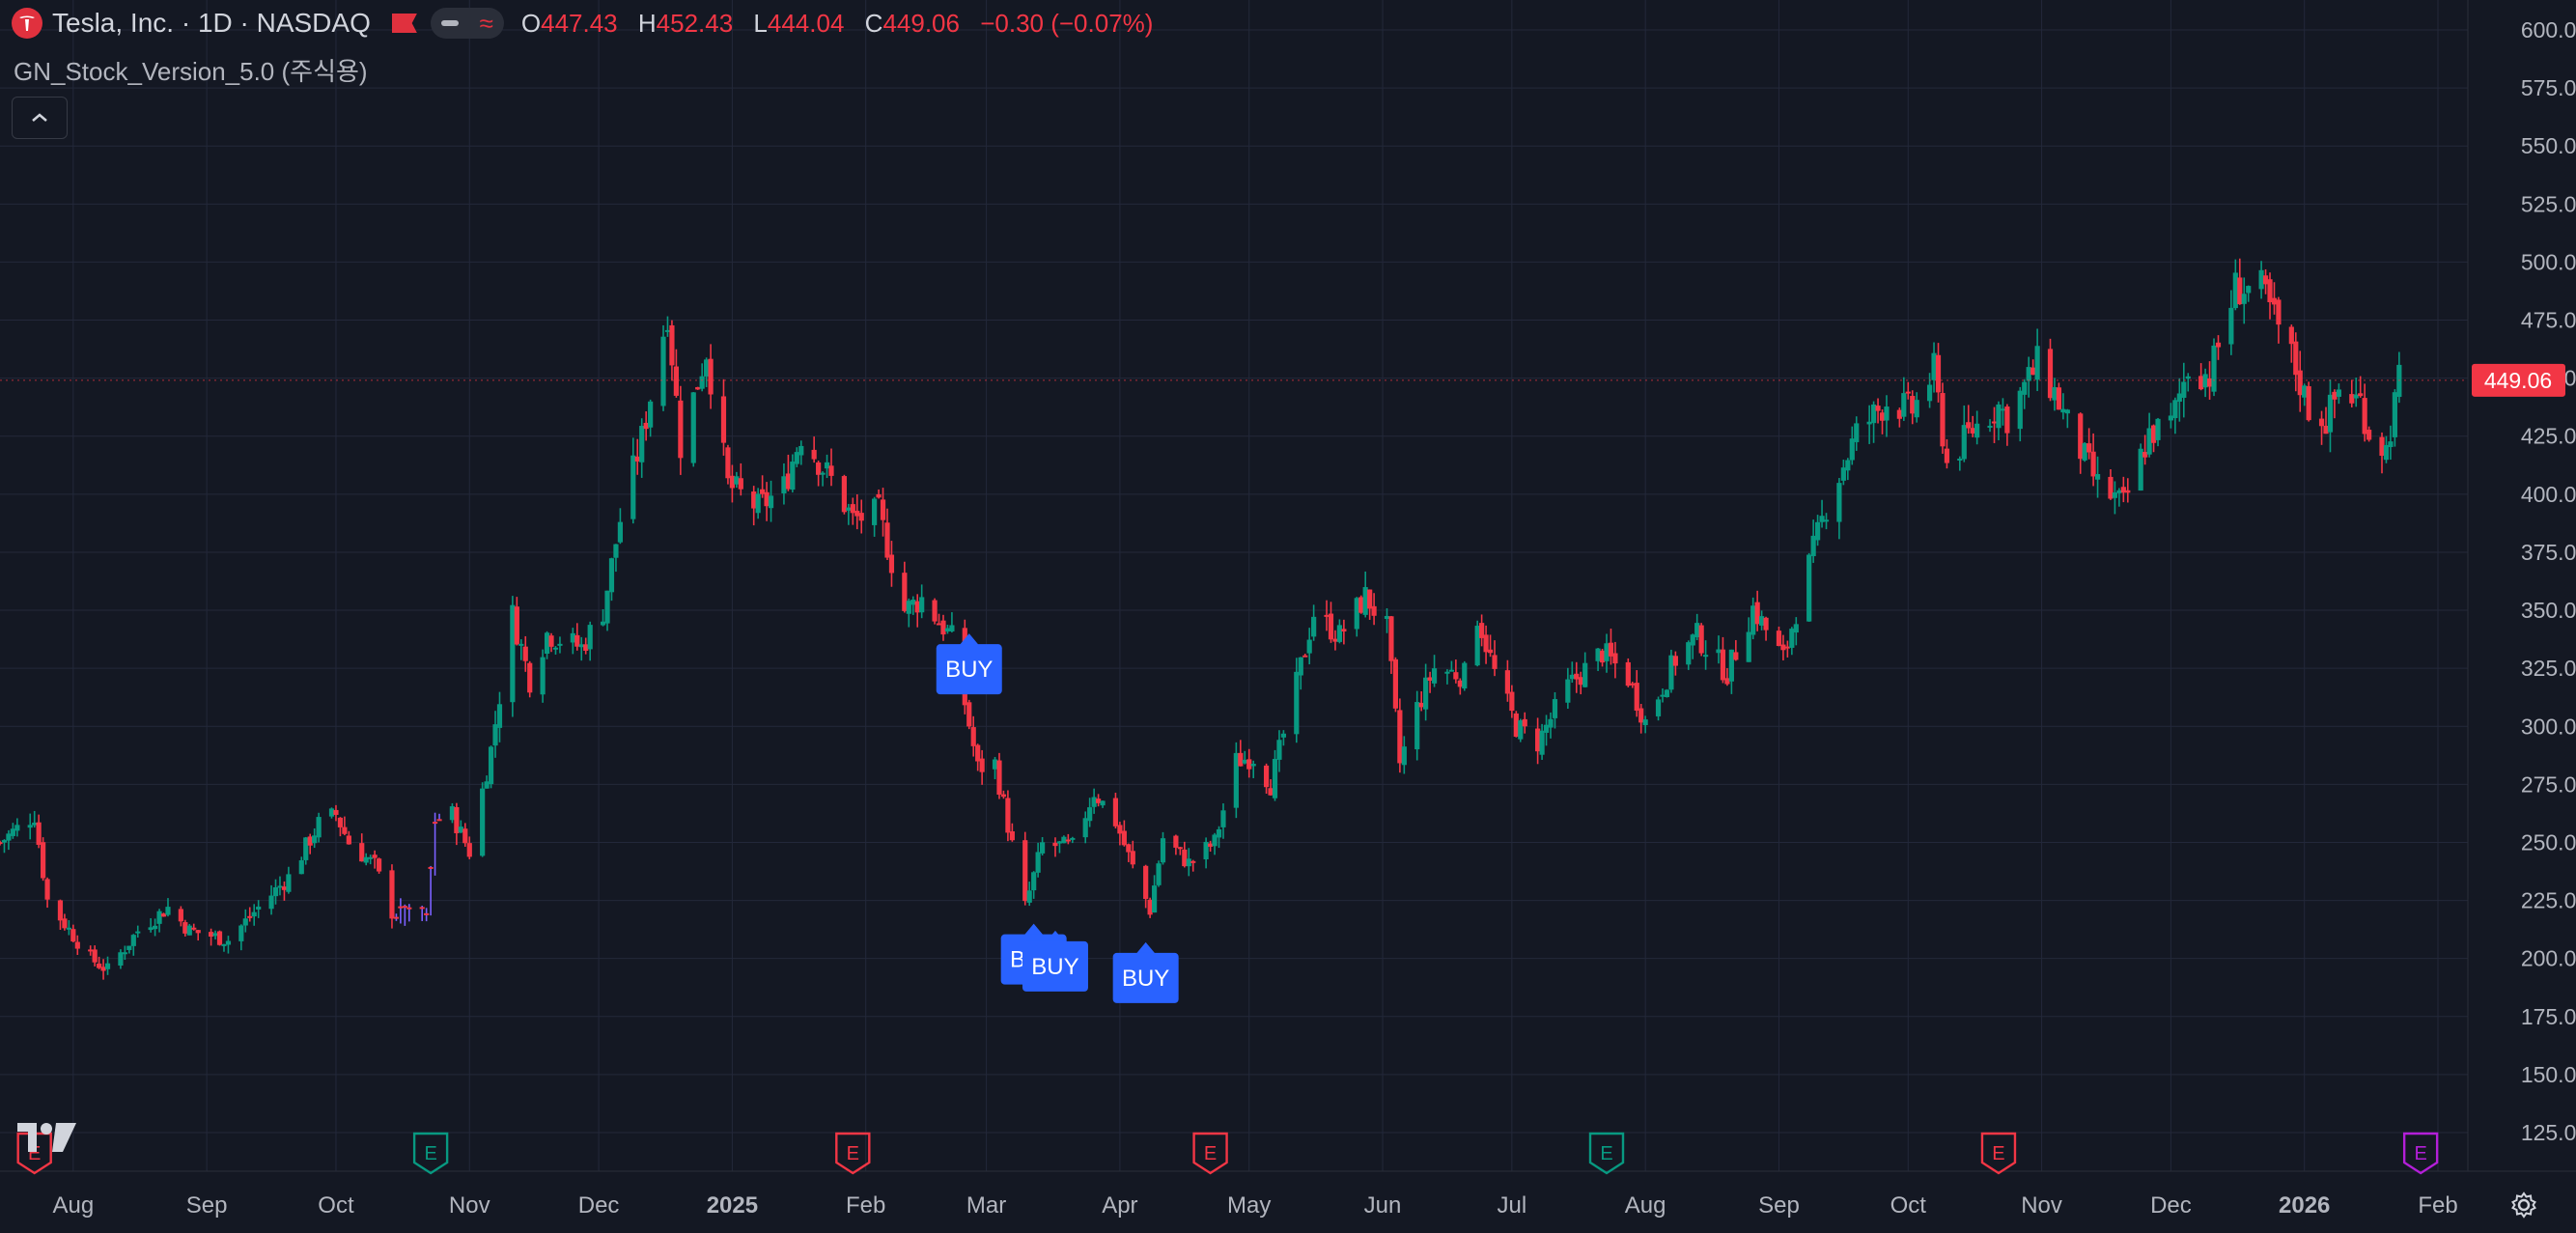  I want to click on tradingview-logo-icon, so click(47, 1142).